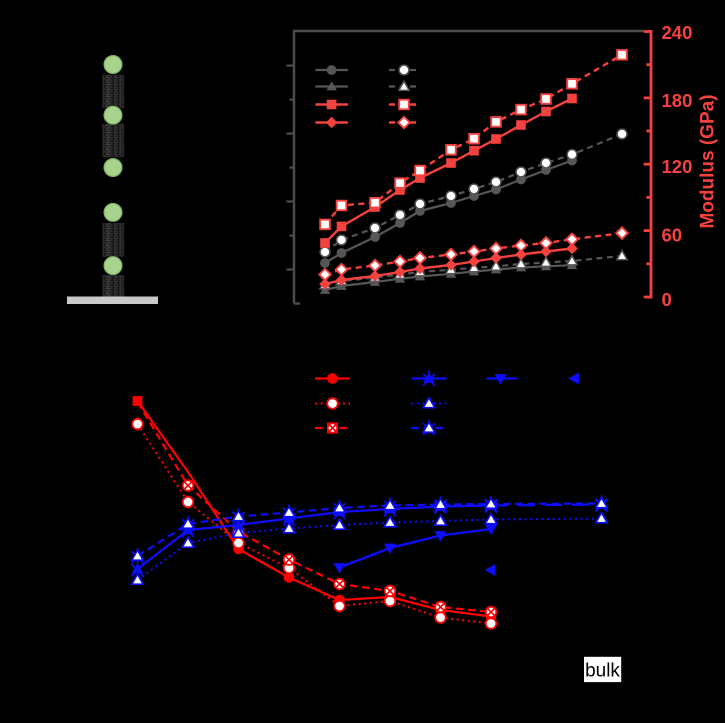  What do you see at coordinates (677, 166) in the screenshot?
I see `svg-text: 120` at bounding box center [677, 166].